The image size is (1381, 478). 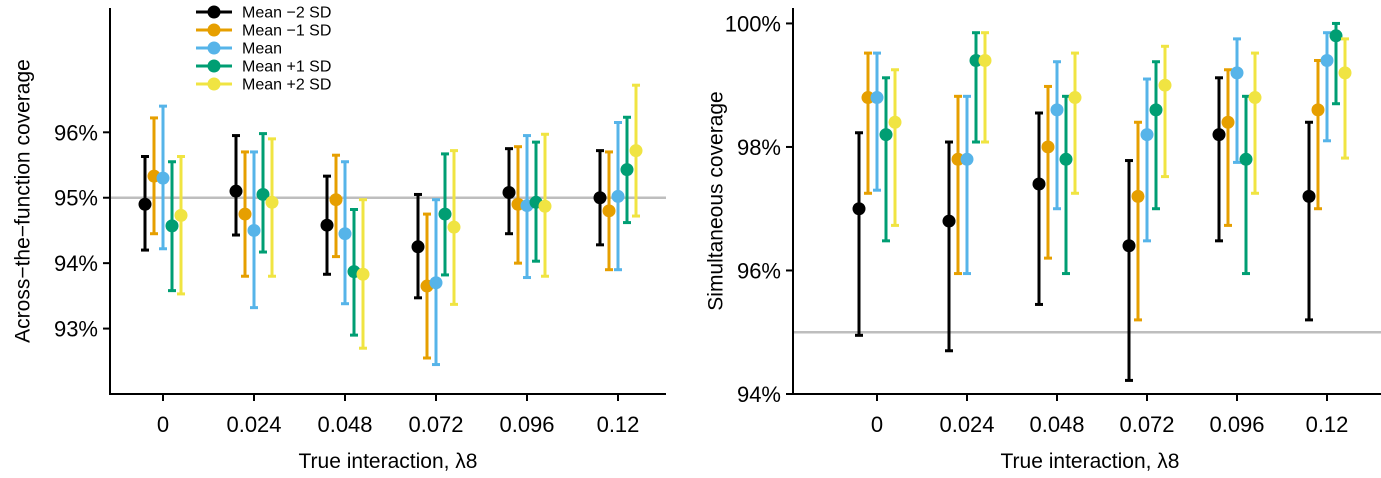 I want to click on y-tick-label: 98%, so click(x=759, y=147).